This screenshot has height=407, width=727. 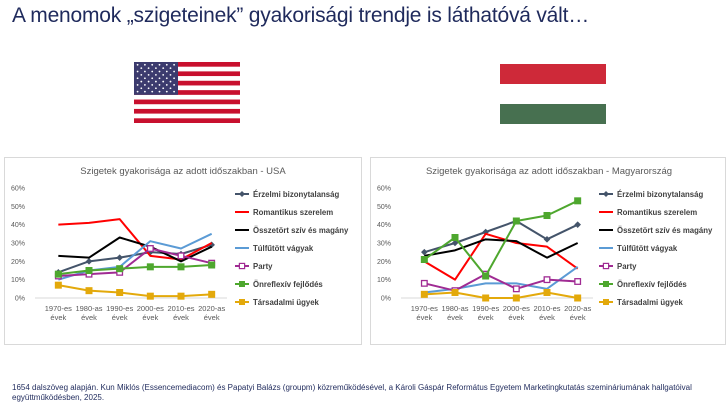 I want to click on y-tick-label: 10%, so click(x=384, y=280).